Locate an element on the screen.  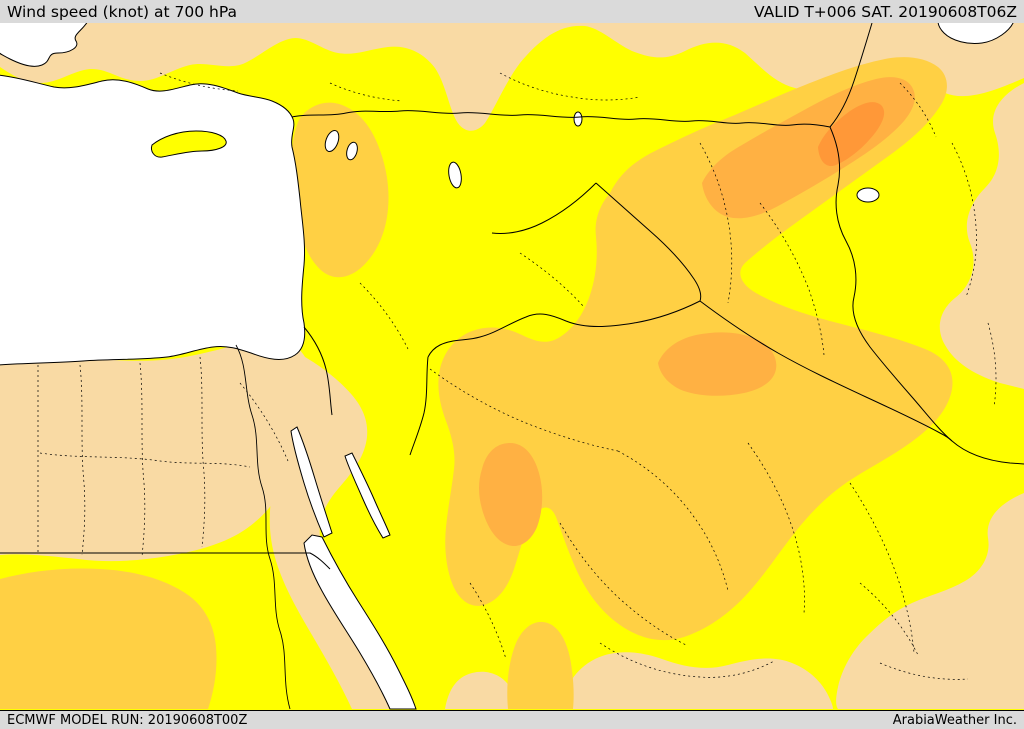
caspian-sea-corner is located at coordinates (975, 33).